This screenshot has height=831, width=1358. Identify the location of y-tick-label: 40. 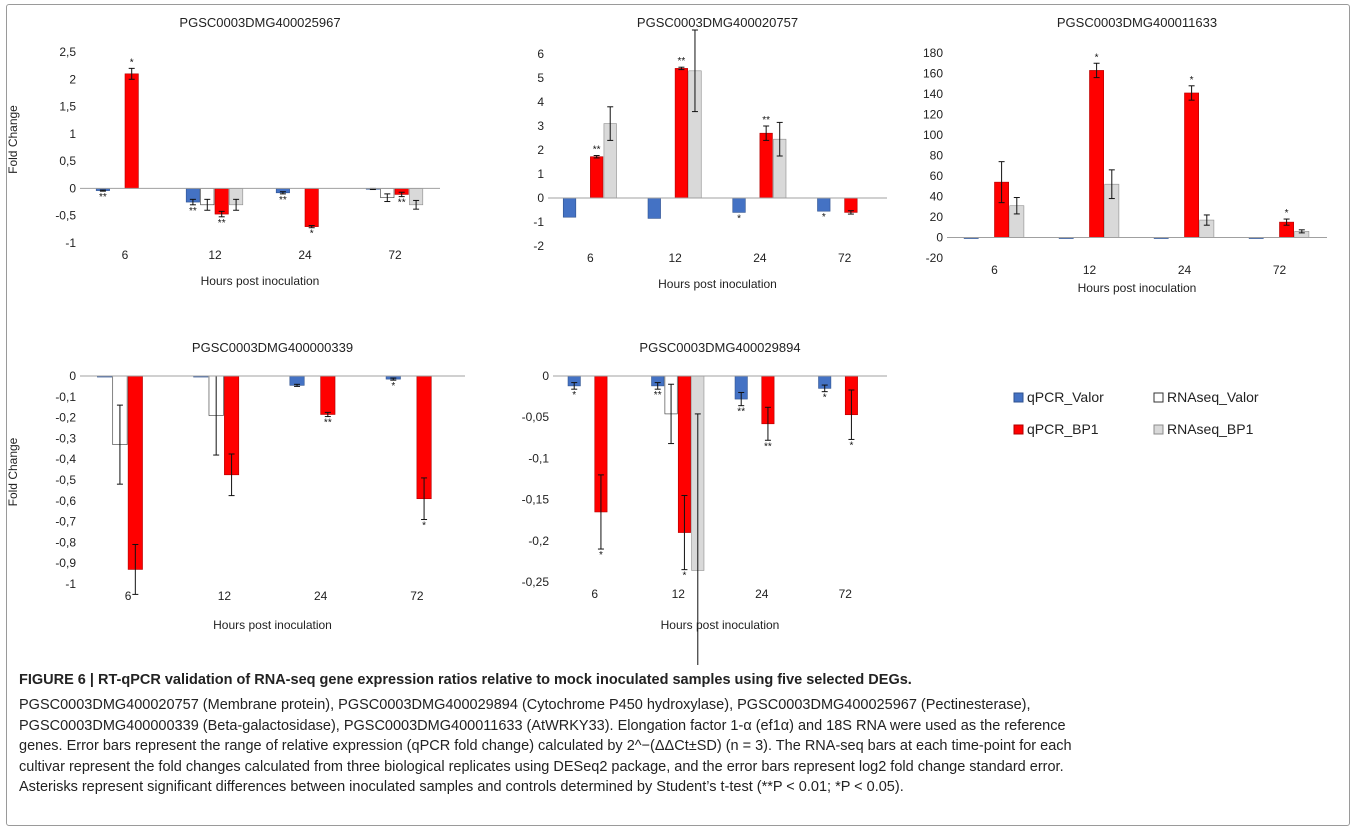
(937, 197).